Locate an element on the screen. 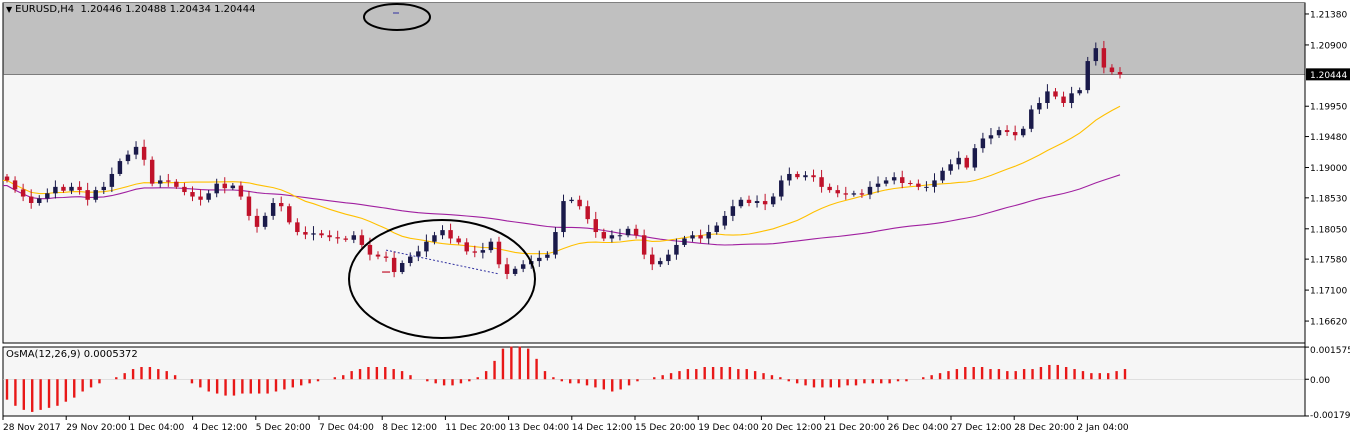  current-price-box is located at coordinates (1328, 74).